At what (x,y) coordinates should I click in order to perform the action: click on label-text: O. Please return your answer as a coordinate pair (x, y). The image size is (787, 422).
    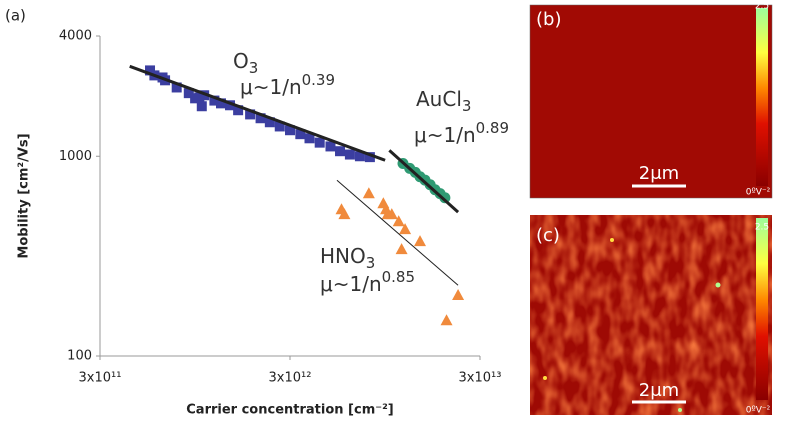
    Looking at the image, I should click on (241, 61).